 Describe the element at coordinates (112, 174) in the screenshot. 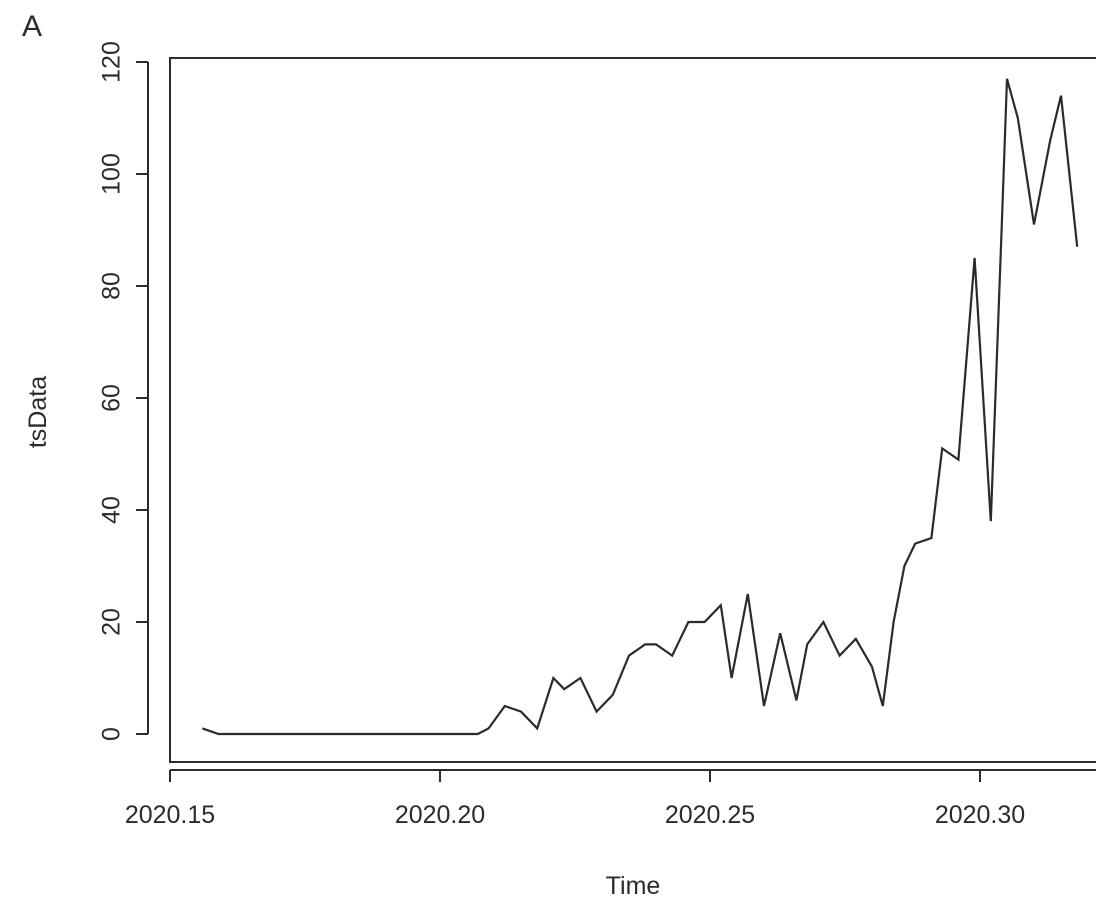

I see `y-tick-label: 100` at that location.